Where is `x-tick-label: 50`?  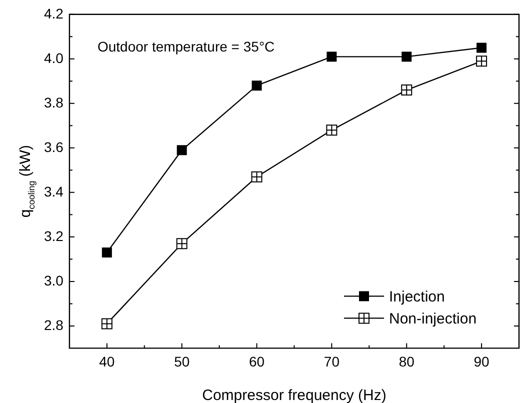
x-tick-label: 50 is located at coordinates (182, 361).